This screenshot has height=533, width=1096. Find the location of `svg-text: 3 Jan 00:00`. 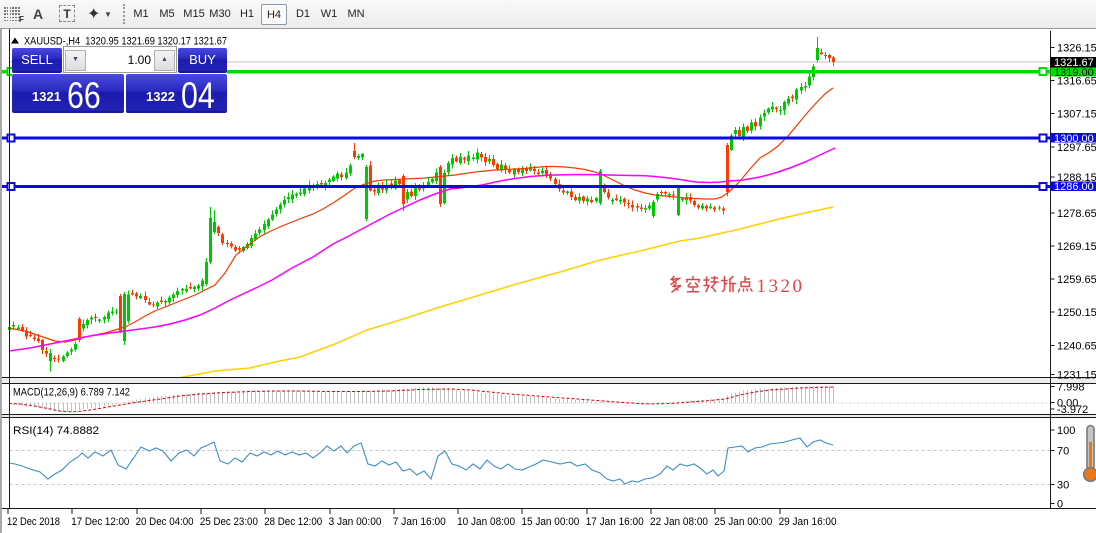

svg-text: 3 Jan 00:00 is located at coordinates (355, 522).